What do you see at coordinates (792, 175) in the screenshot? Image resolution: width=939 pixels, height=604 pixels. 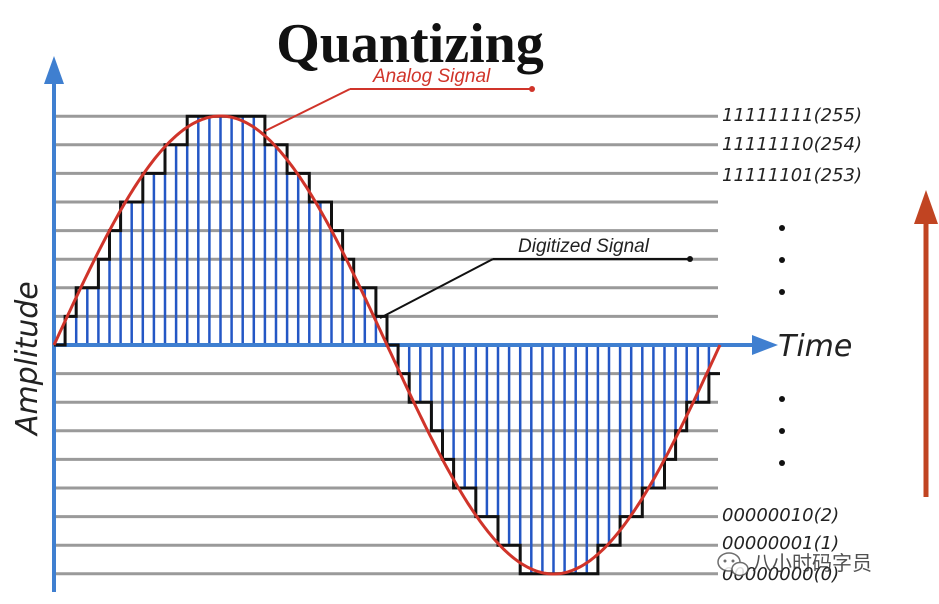 I see `level-label-253: 11111101(253)` at bounding box center [792, 175].